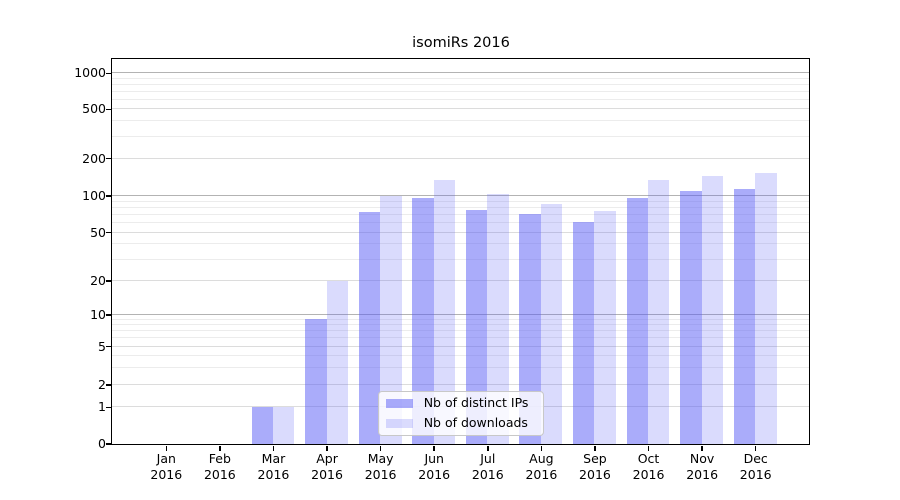 The width and height of the screenshot is (900, 500). What do you see at coordinates (98, 314) in the screenshot?
I see `y-tick-label: 10` at bounding box center [98, 314].